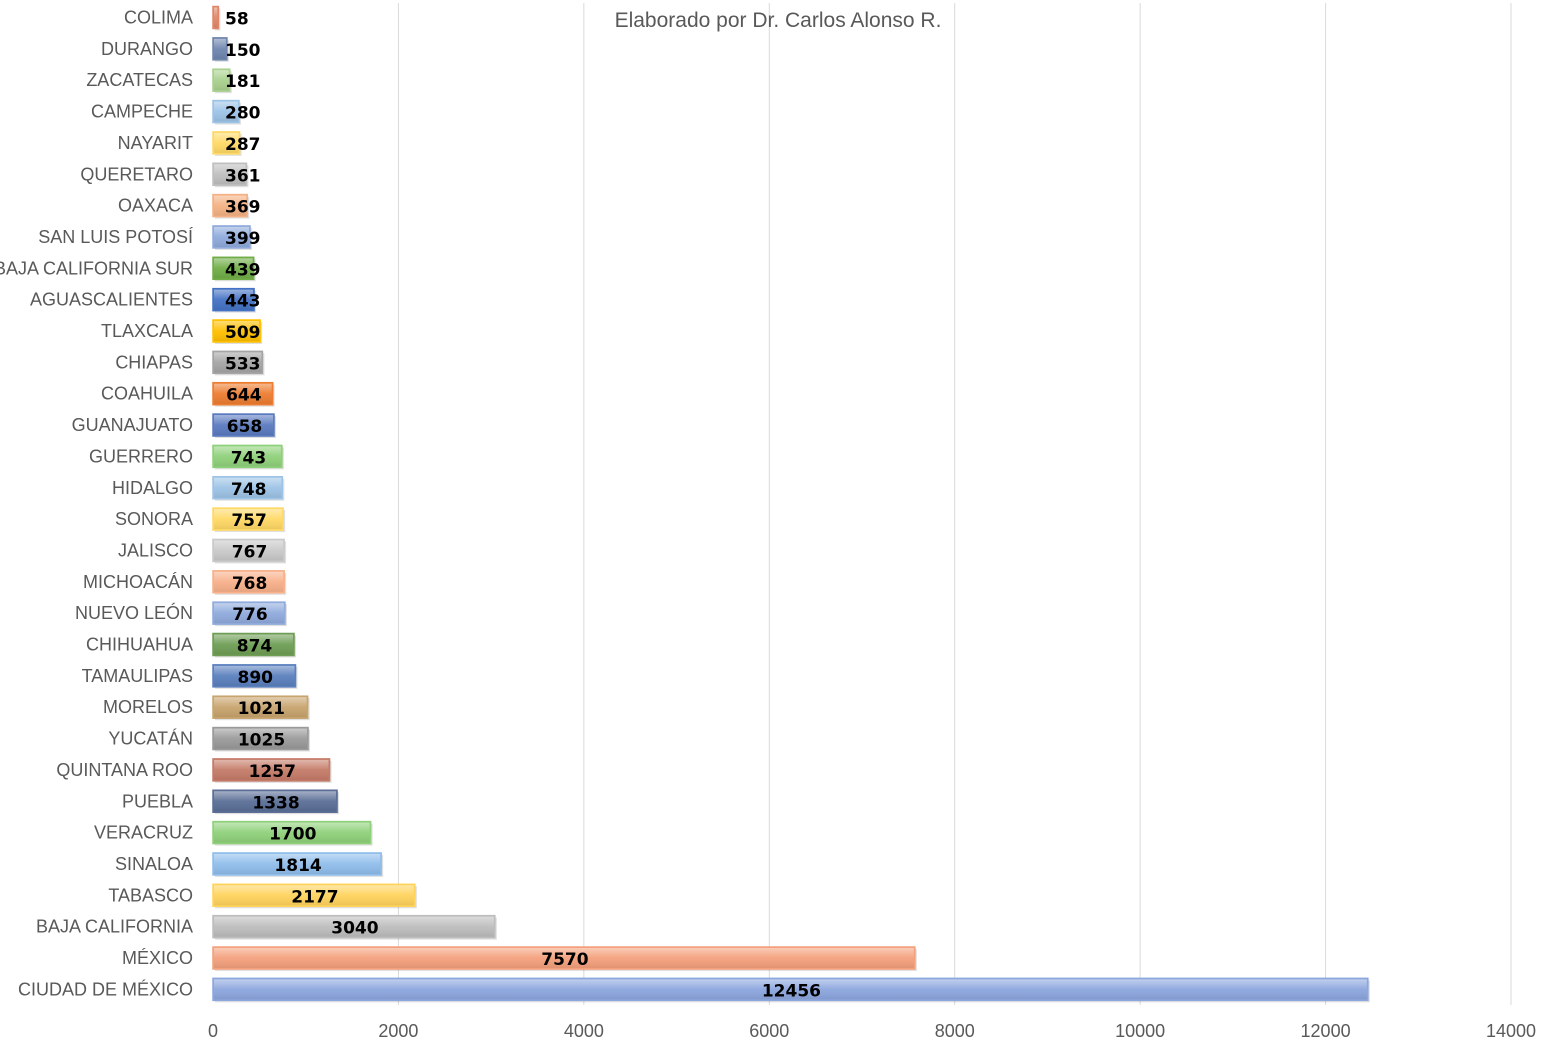  I want to click on category-label: TABASCO, so click(150, 895).